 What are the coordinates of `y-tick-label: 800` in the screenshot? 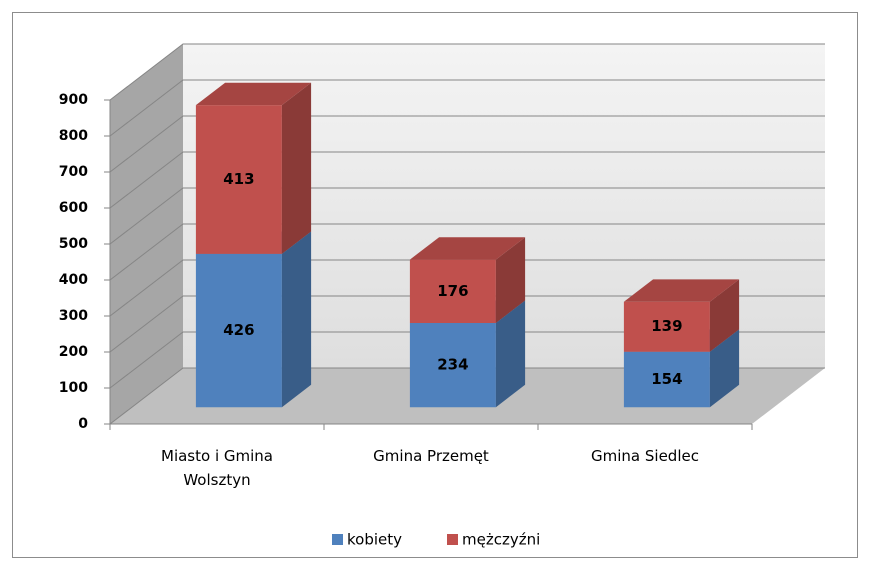 It's located at (73, 136).